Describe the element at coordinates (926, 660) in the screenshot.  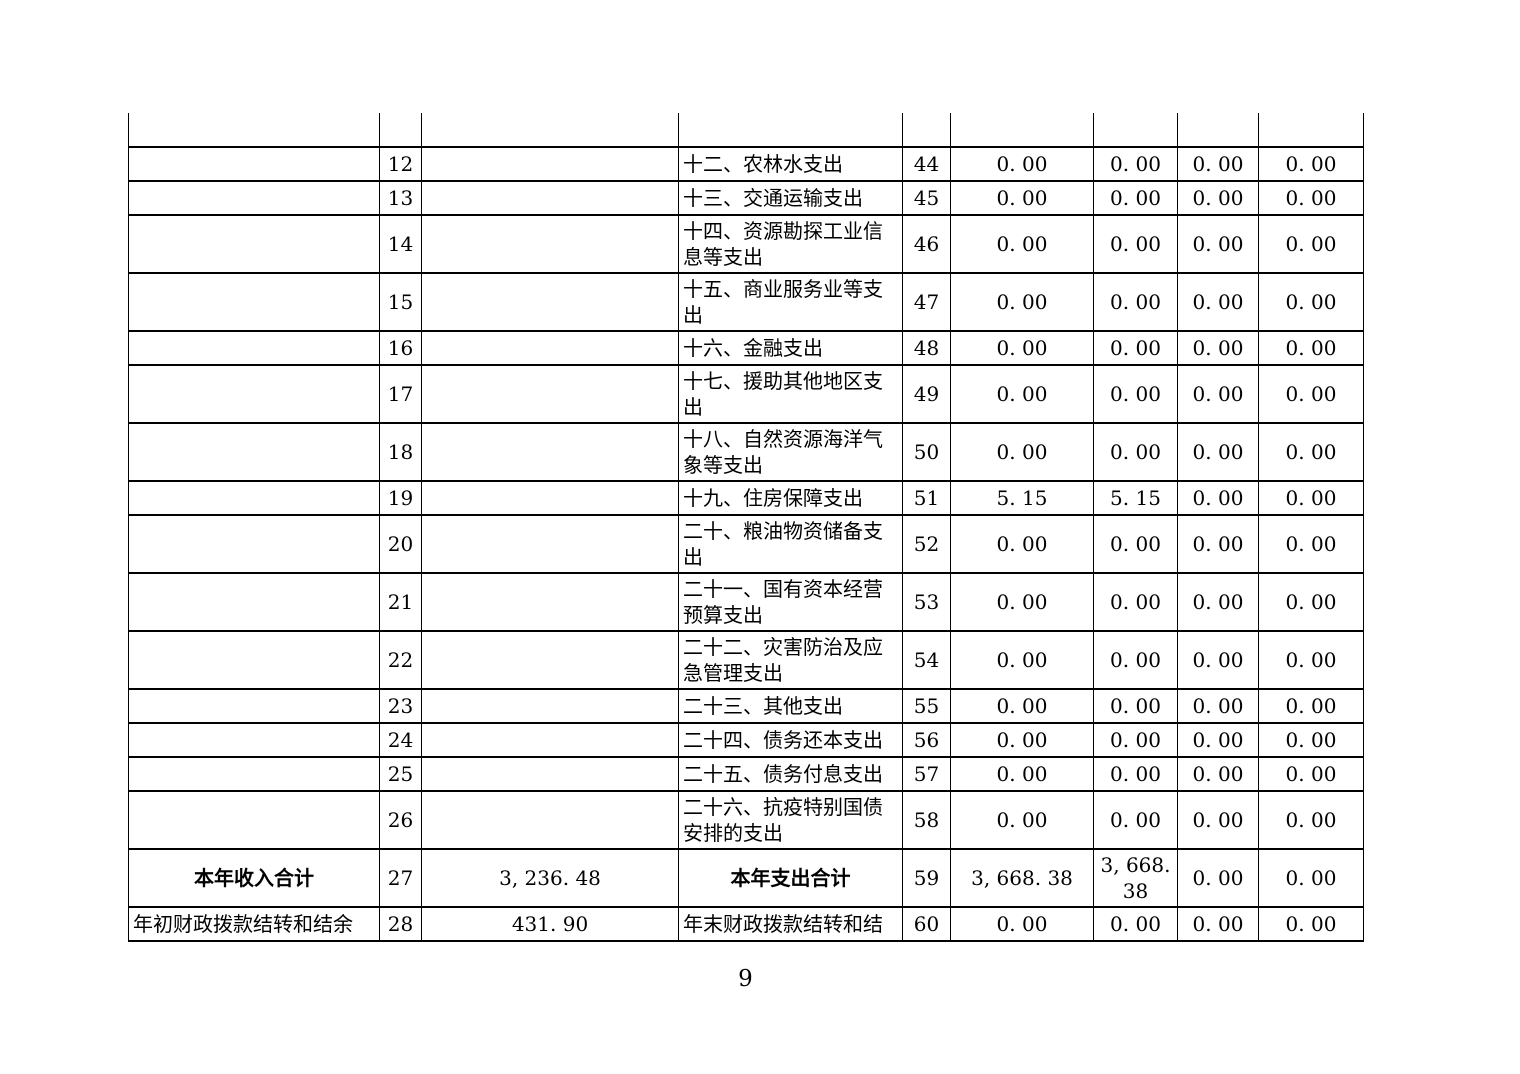
I see `cell-right-line-no: 54` at that location.